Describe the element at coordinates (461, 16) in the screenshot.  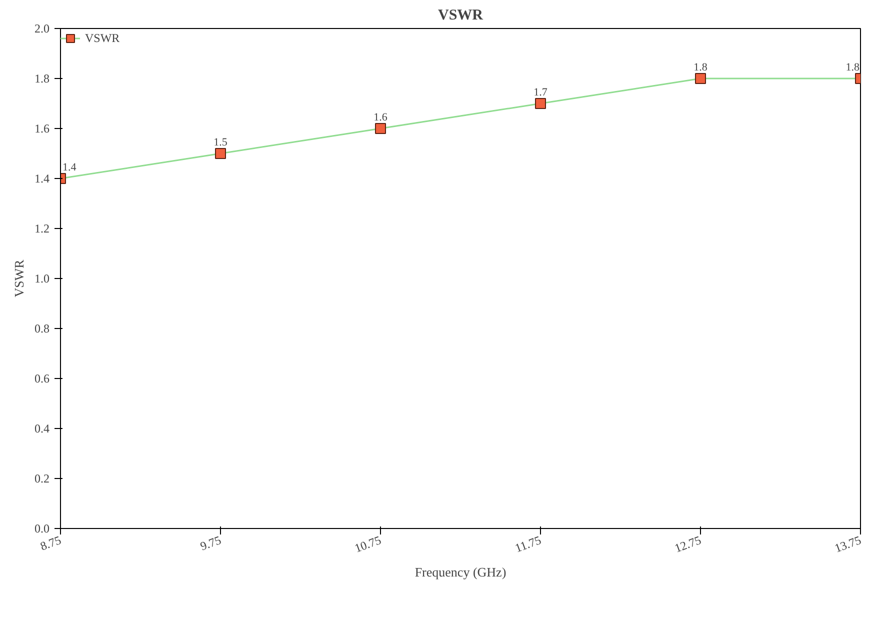
I see `chart-title: VSWR` at that location.